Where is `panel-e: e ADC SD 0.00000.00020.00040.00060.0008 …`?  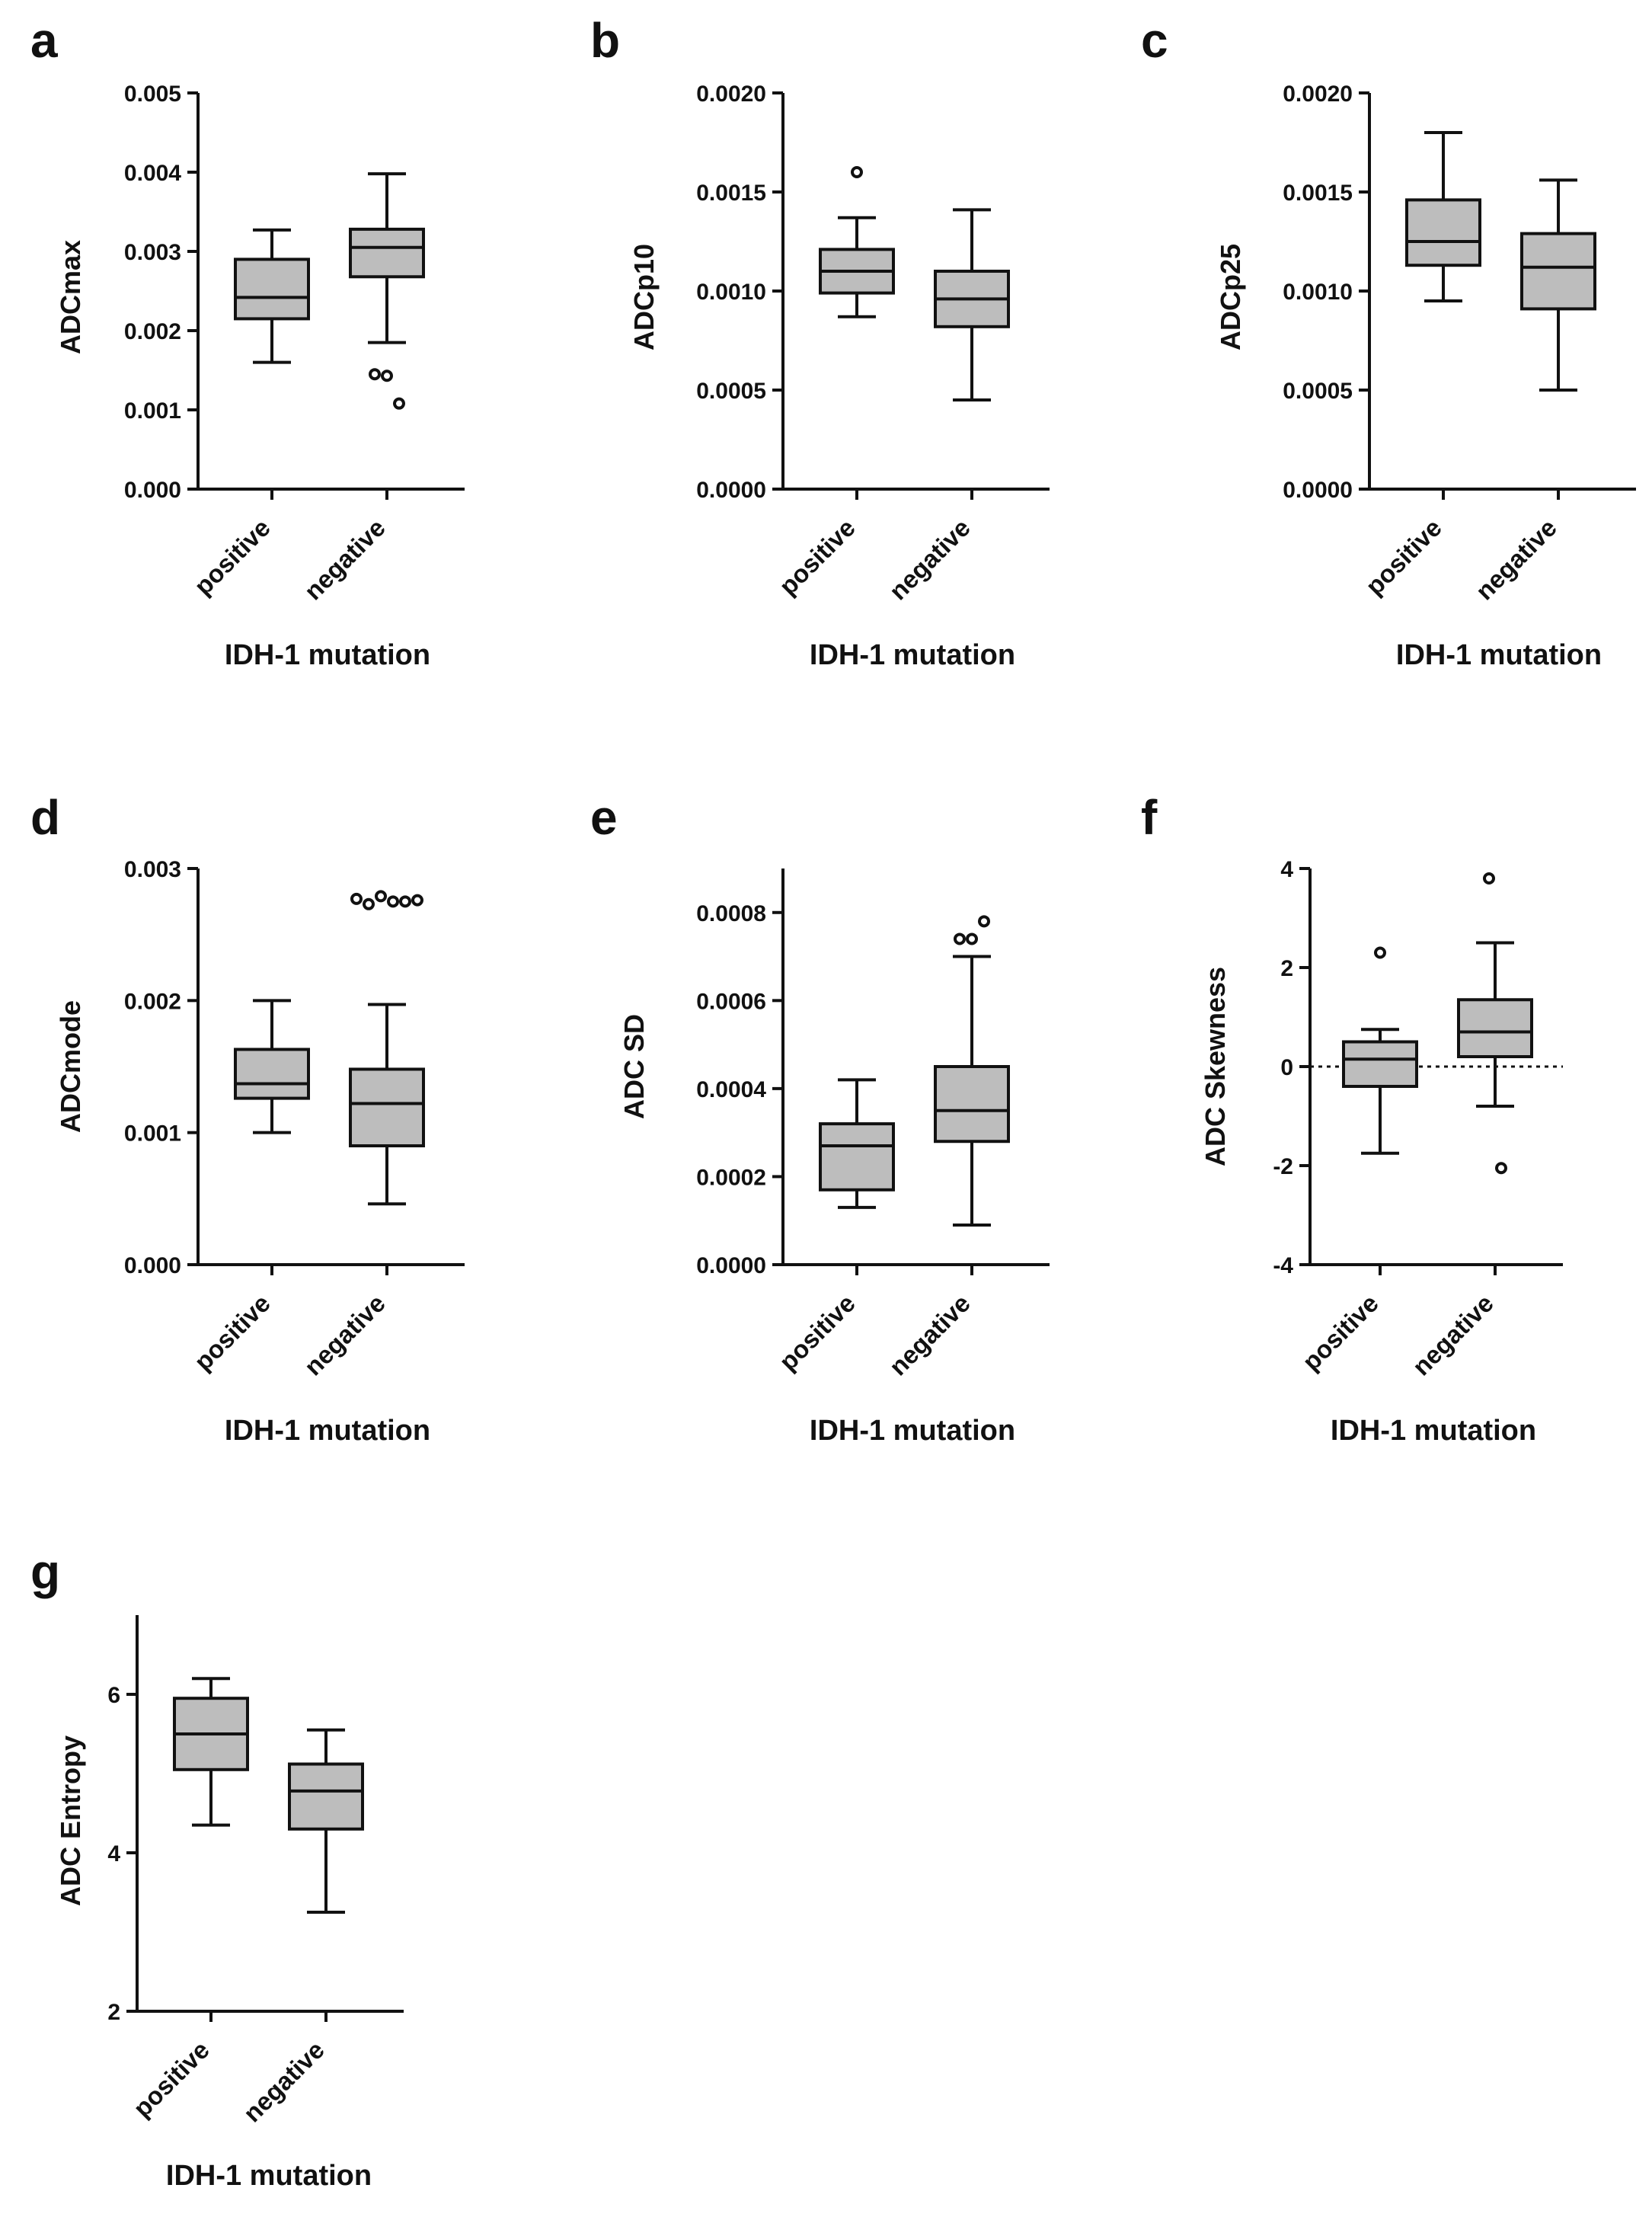
panel-e: e ADC SD 0.00000.00020.00040.00060.0008 … is located at coordinates (820, 1118).